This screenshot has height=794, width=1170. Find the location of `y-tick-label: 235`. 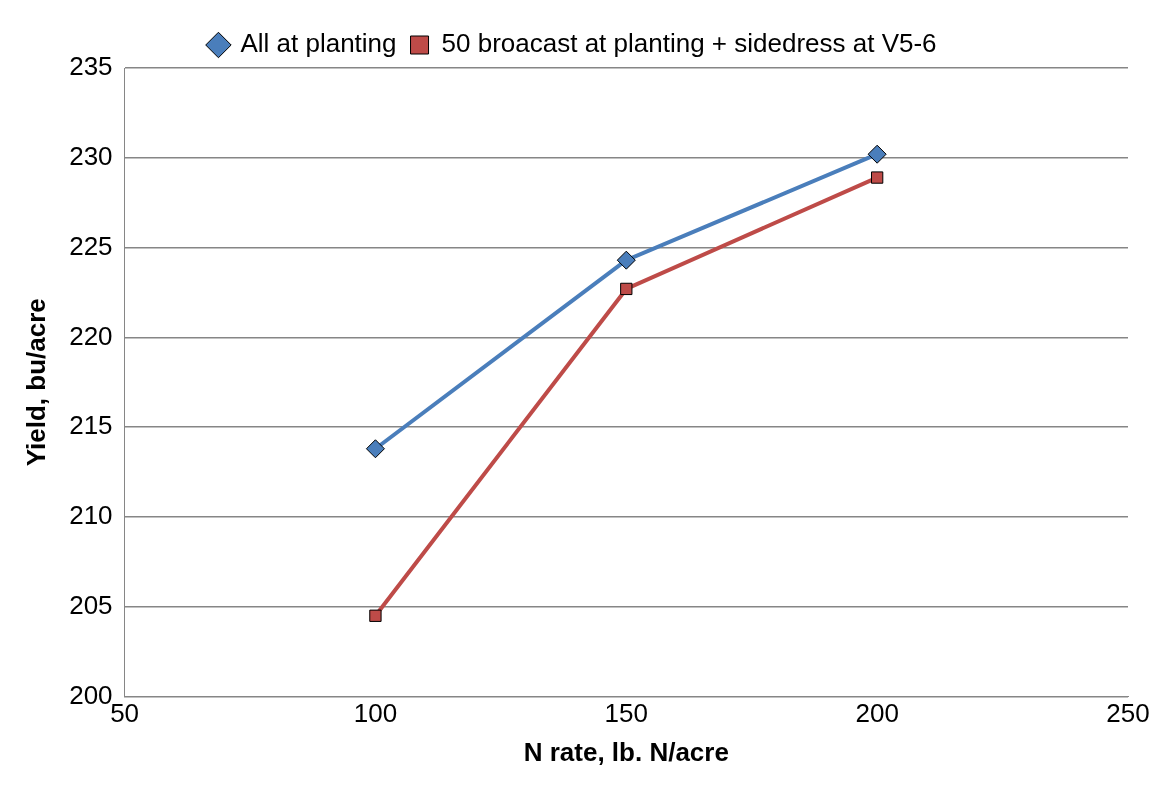

y-tick-label: 235 is located at coordinates (91, 66).